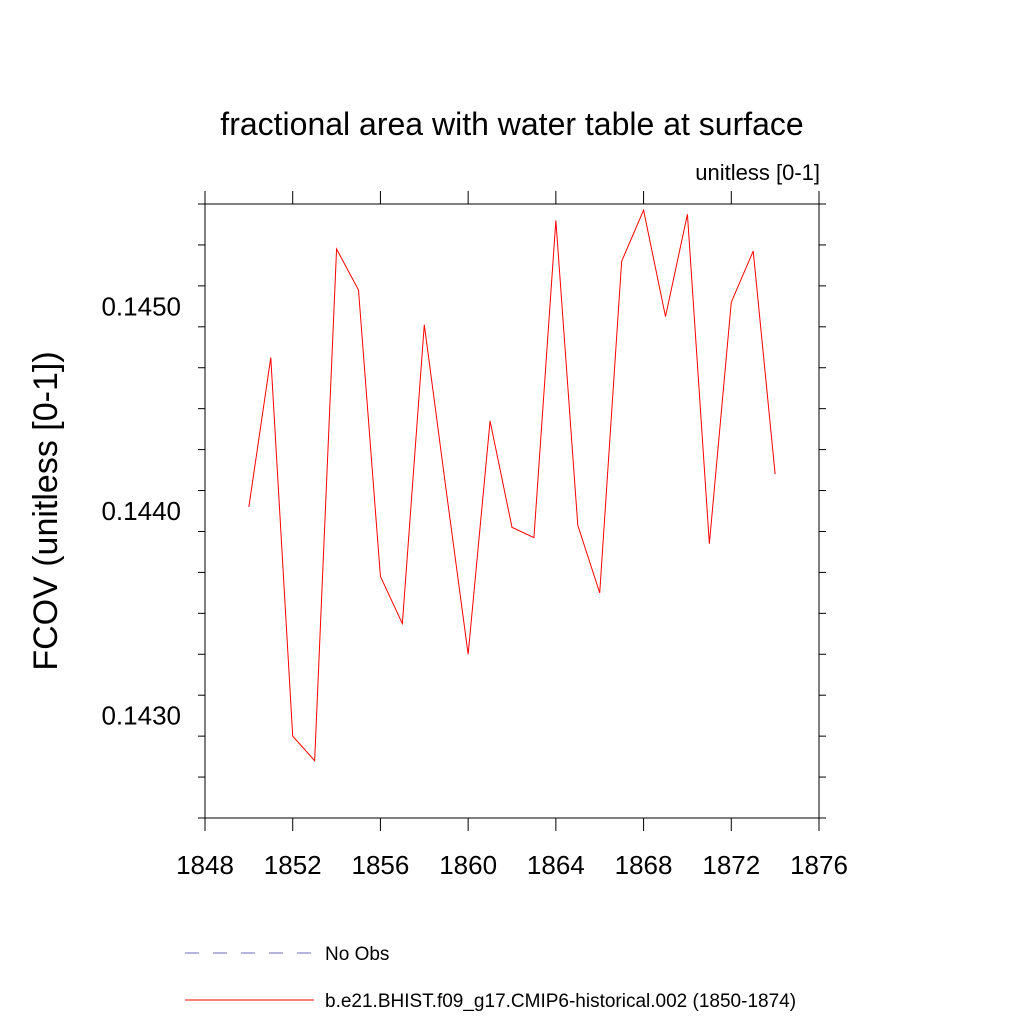 The image size is (1024, 1024). What do you see at coordinates (644, 865) in the screenshot?
I see `x-tick-label: 1868` at bounding box center [644, 865].